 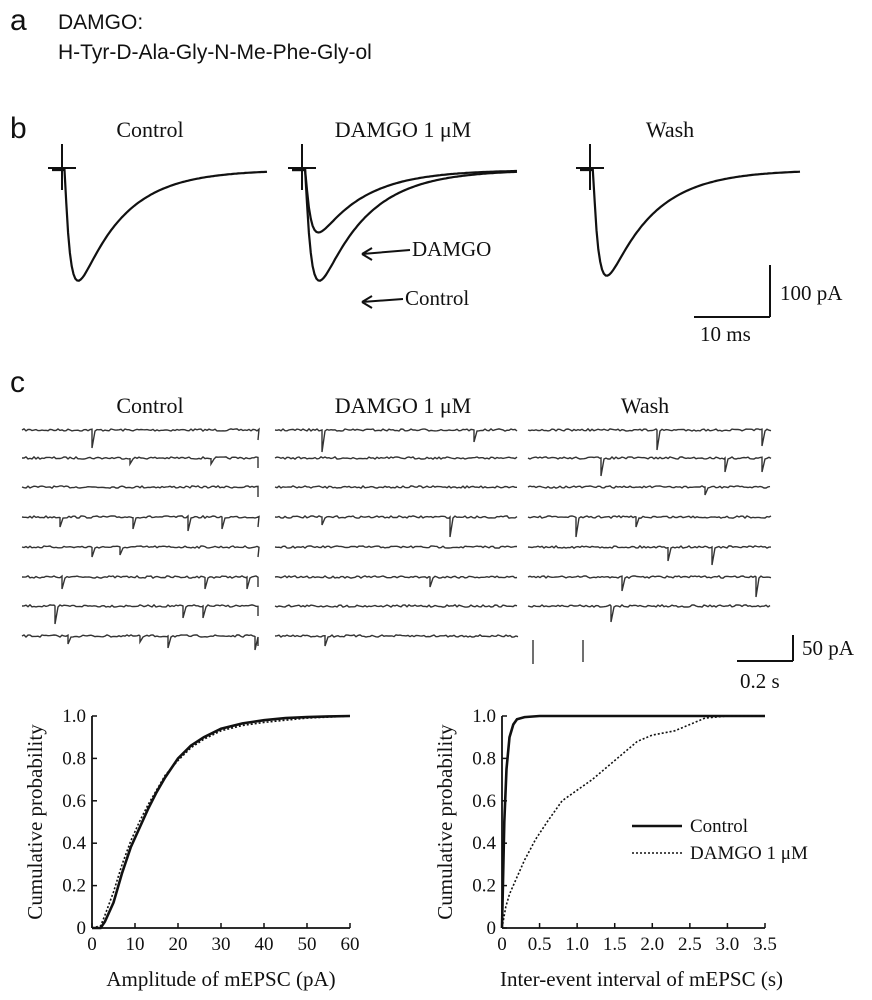 I want to click on x-tick-label: 3.5, so click(x=765, y=944).